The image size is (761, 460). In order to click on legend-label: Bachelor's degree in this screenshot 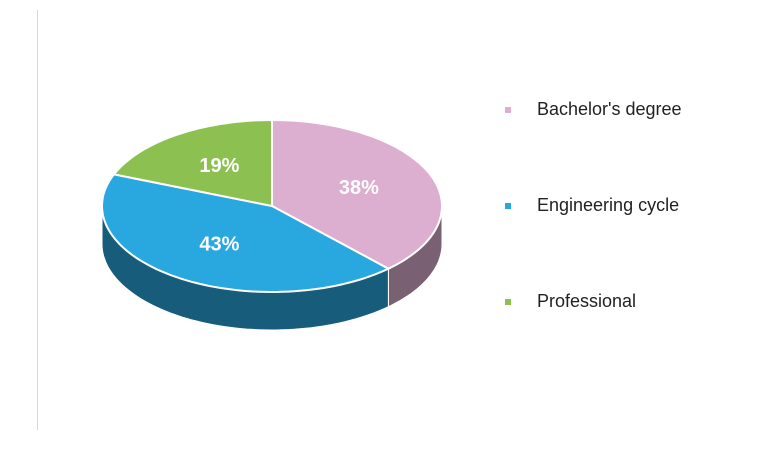, I will do `click(609, 109)`.